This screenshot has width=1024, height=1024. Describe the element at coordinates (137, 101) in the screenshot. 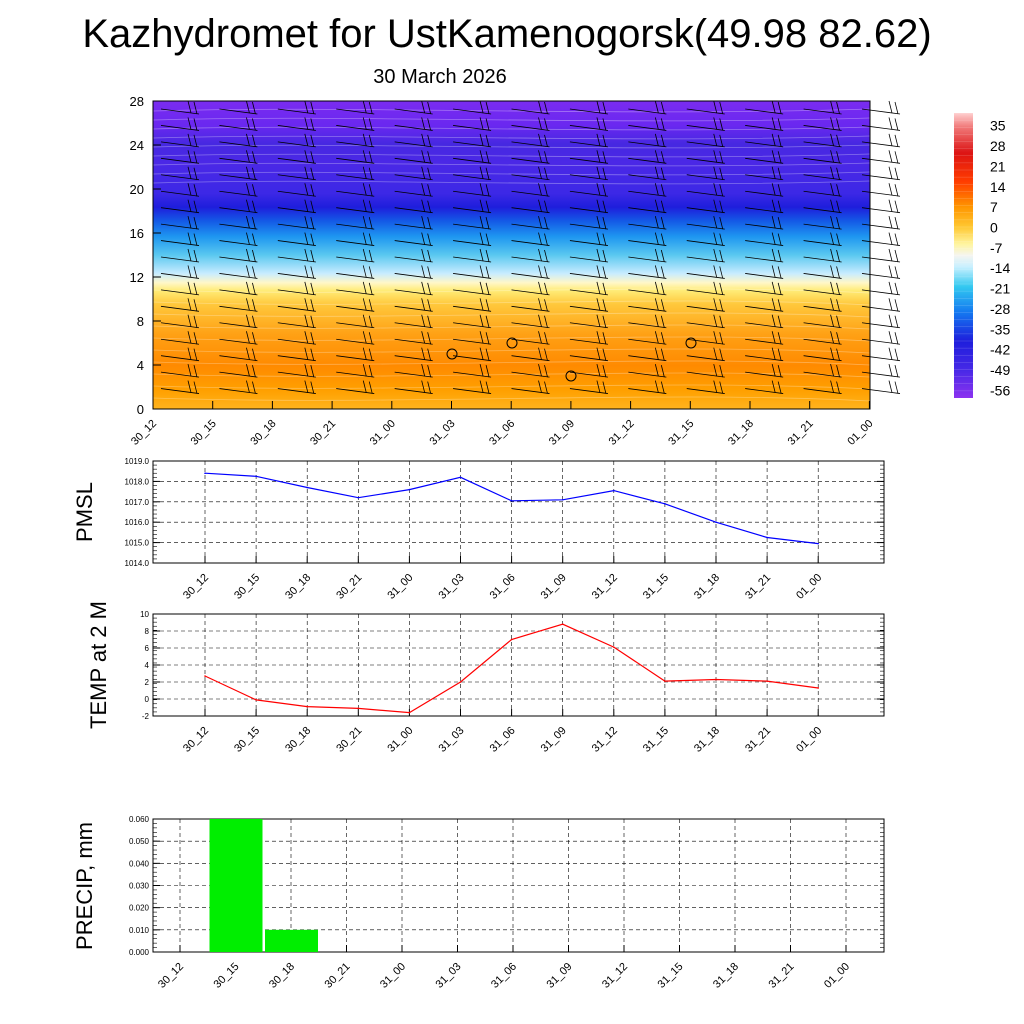

I see `y-tick-label: 28` at that location.